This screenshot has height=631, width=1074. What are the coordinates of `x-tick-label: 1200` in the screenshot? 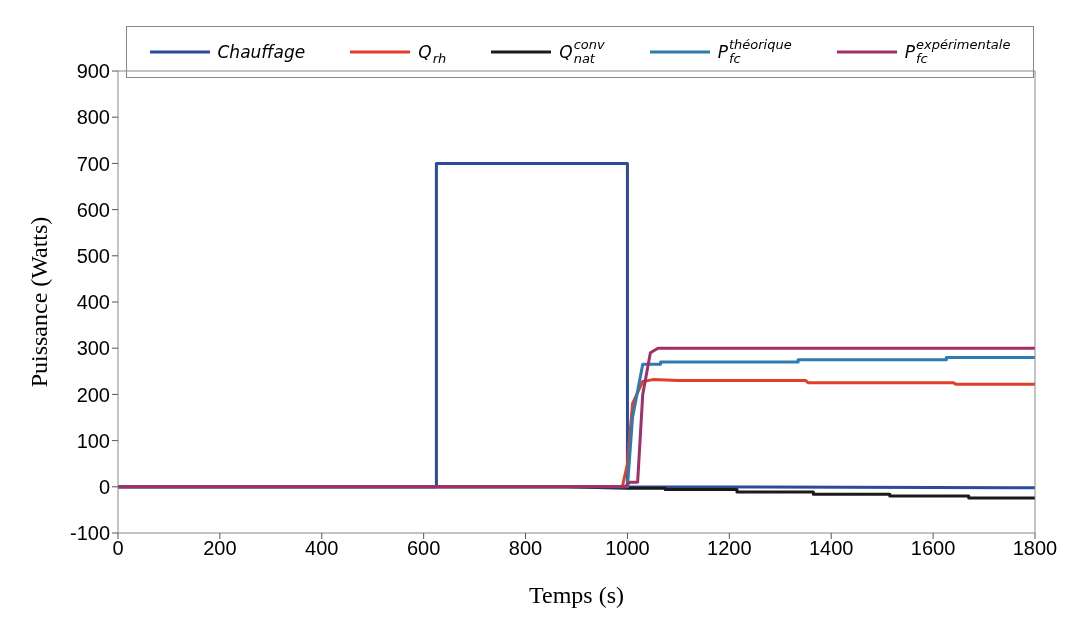 It's located at (729, 548).